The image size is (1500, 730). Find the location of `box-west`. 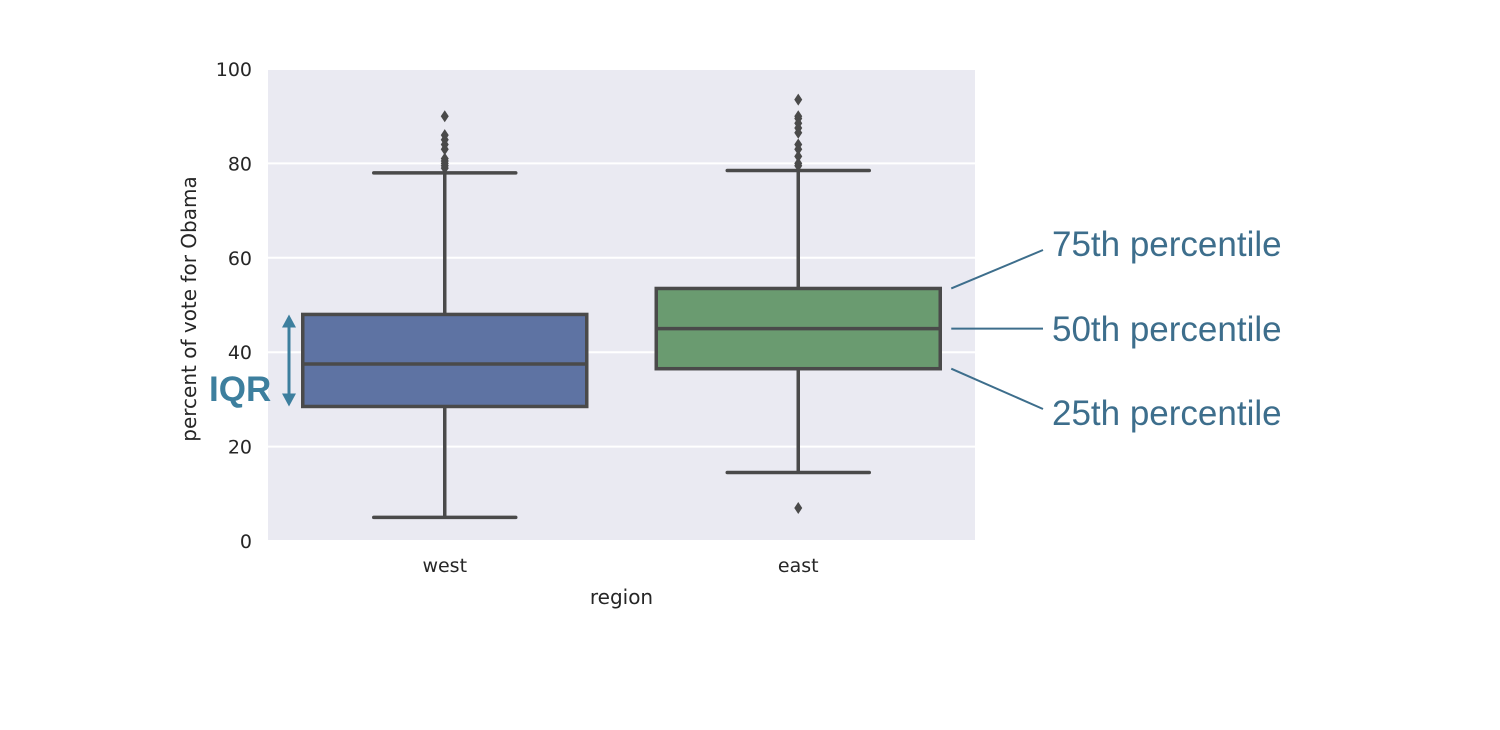

box-west is located at coordinates (445, 315).